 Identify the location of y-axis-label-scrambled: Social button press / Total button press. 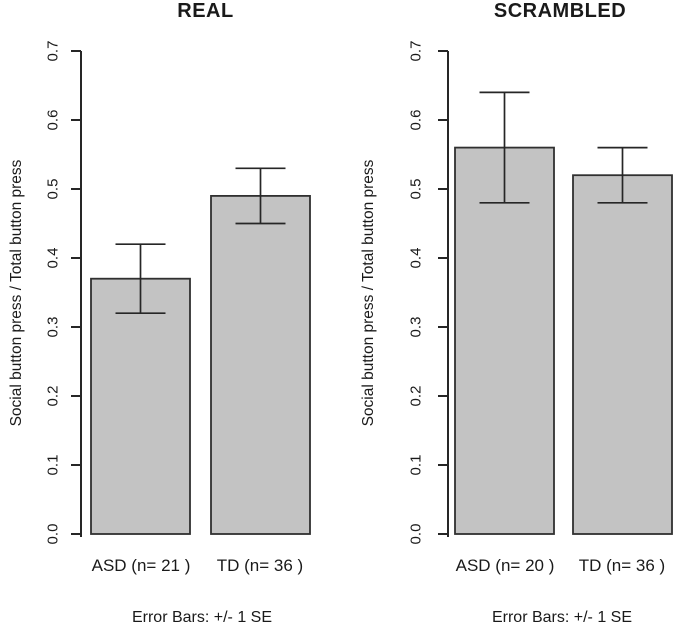
(368, 293).